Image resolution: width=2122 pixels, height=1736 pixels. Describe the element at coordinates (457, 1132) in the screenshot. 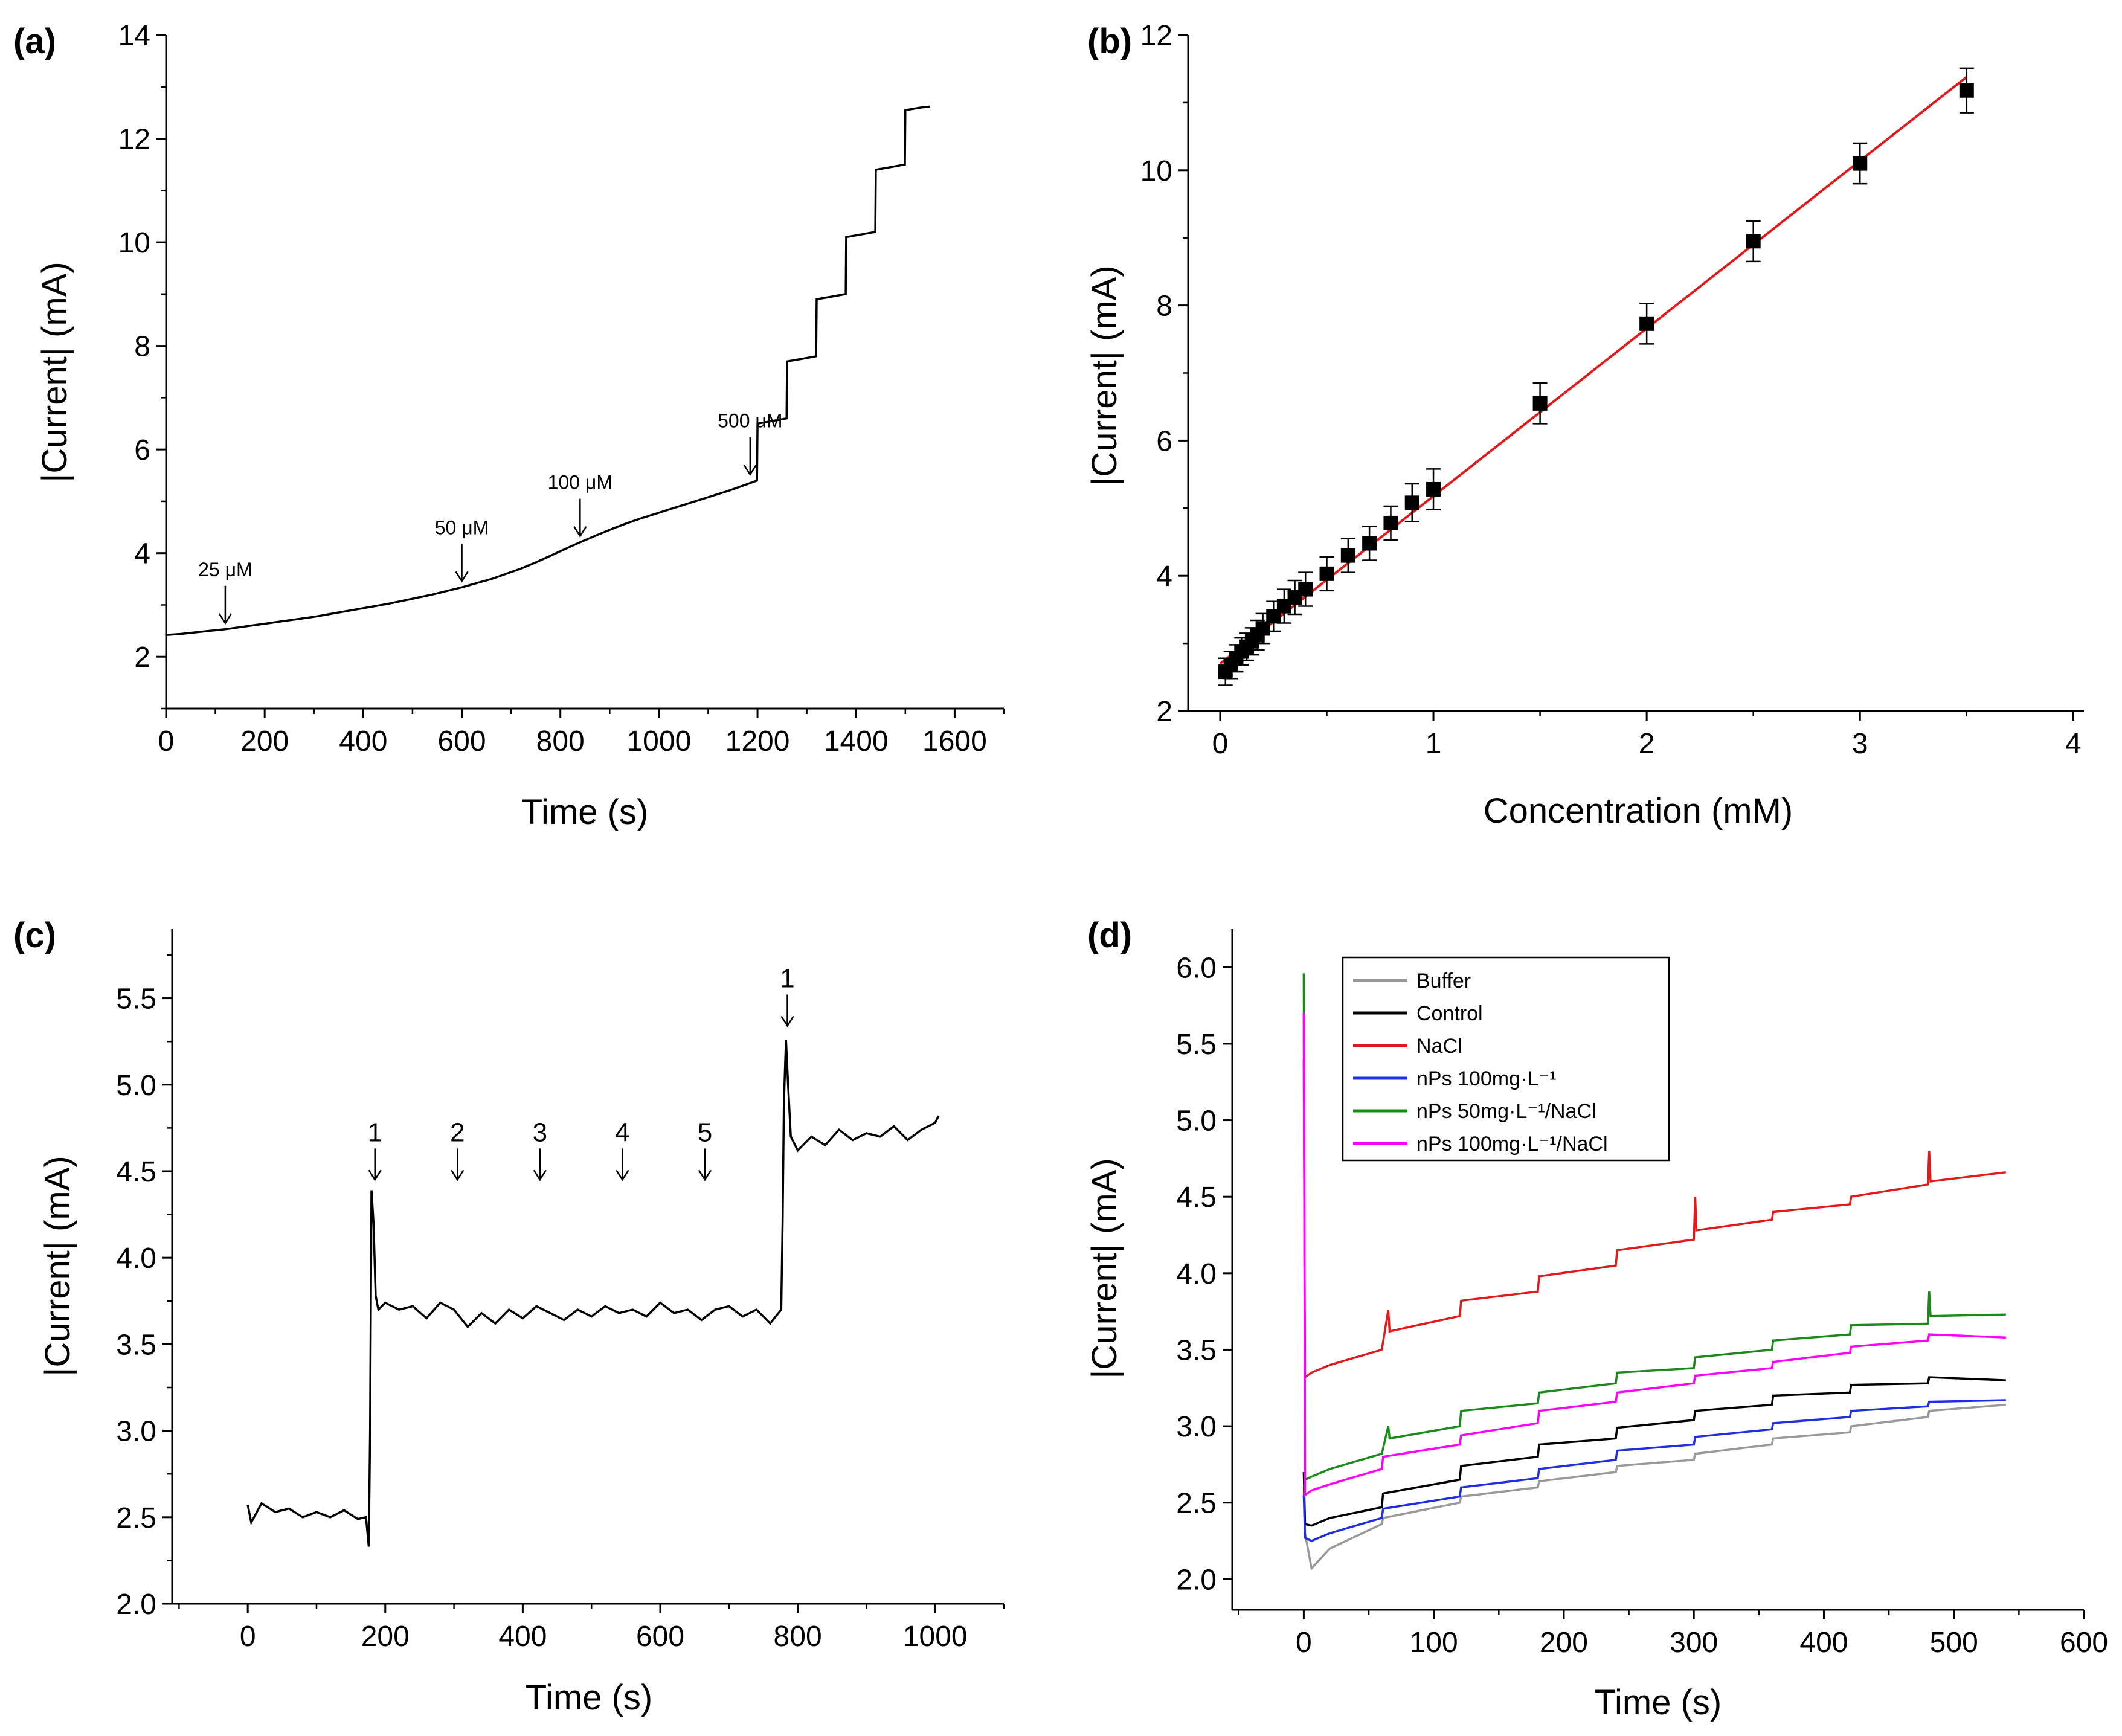

I see `annotation-label: 2` at that location.